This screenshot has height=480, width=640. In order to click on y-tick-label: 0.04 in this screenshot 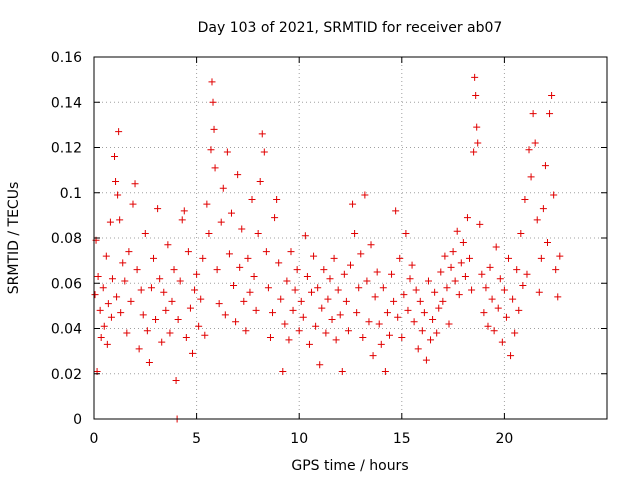, I will do `click(66, 330)`.